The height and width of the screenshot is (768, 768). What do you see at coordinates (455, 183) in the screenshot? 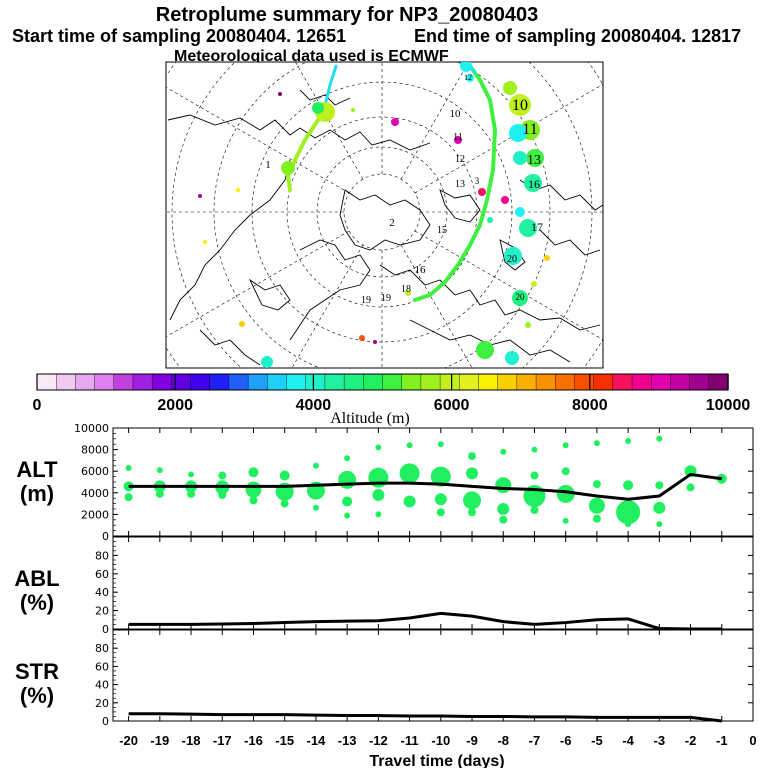
I see `trajectory-green-path-right` at bounding box center [455, 183].